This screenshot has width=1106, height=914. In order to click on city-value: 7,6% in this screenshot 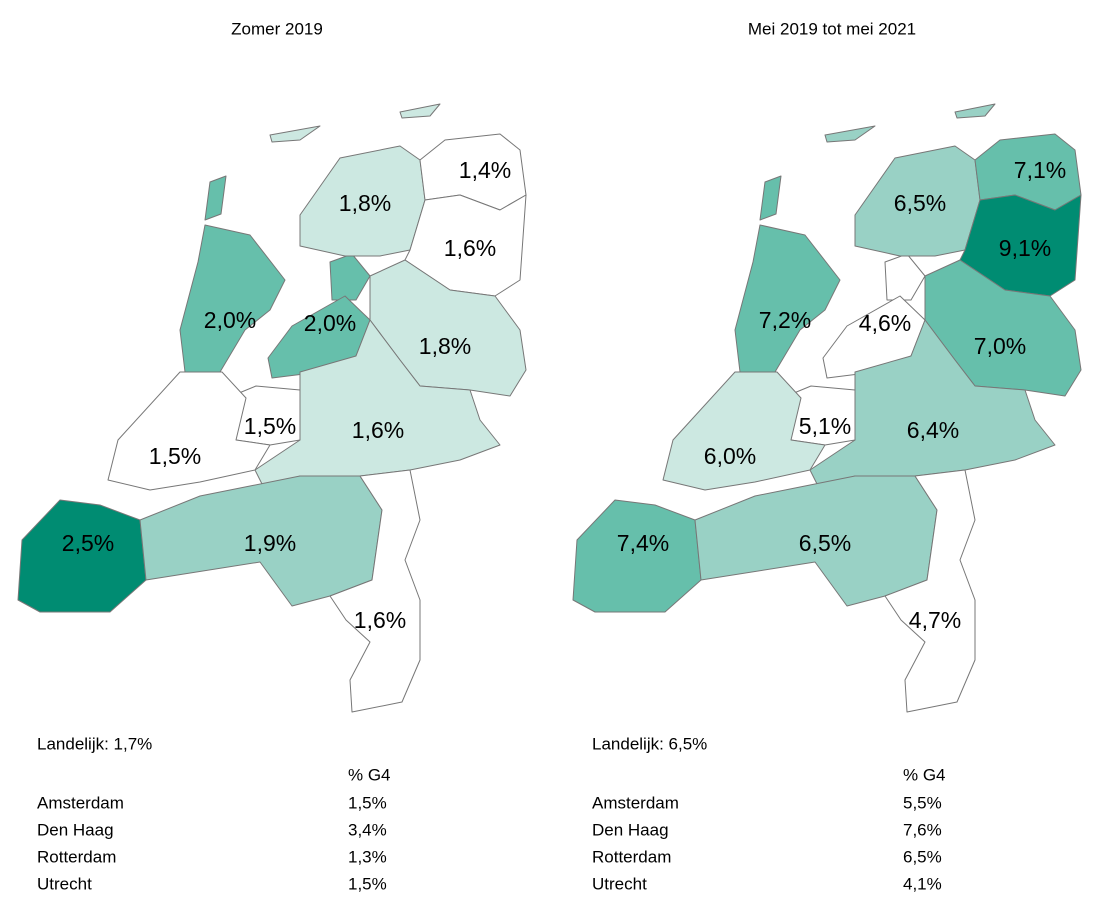, I will do `click(922, 829)`.